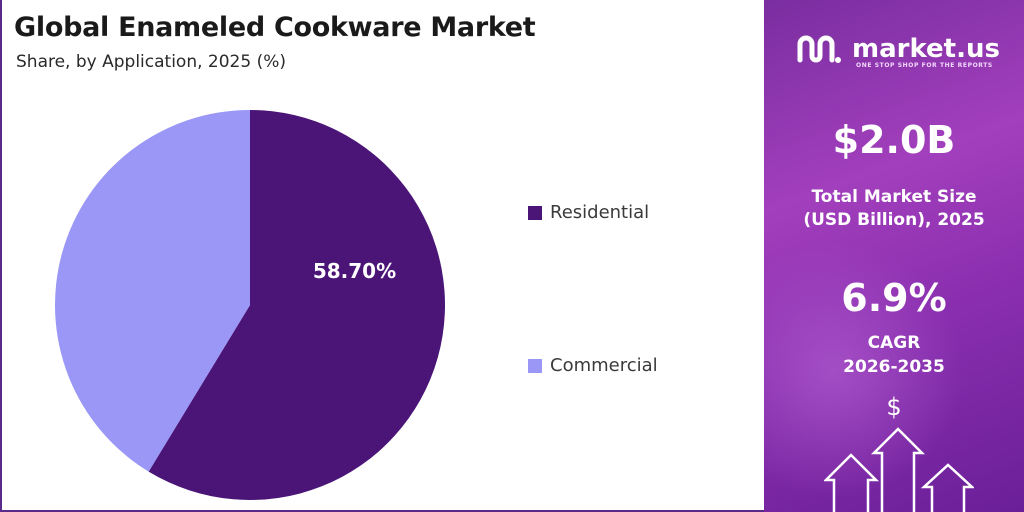 The height and width of the screenshot is (512, 1024). Describe the element at coordinates (894, 298) in the screenshot. I see `cagr-value: 6.9%` at that location.